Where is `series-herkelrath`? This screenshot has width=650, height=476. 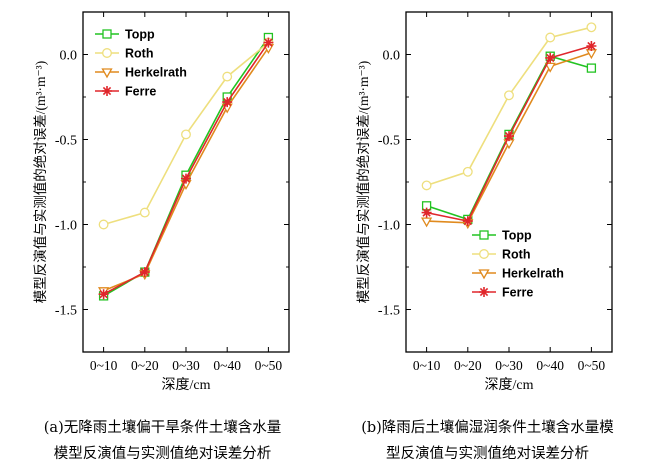 series-herkelrath is located at coordinates (186, 171).